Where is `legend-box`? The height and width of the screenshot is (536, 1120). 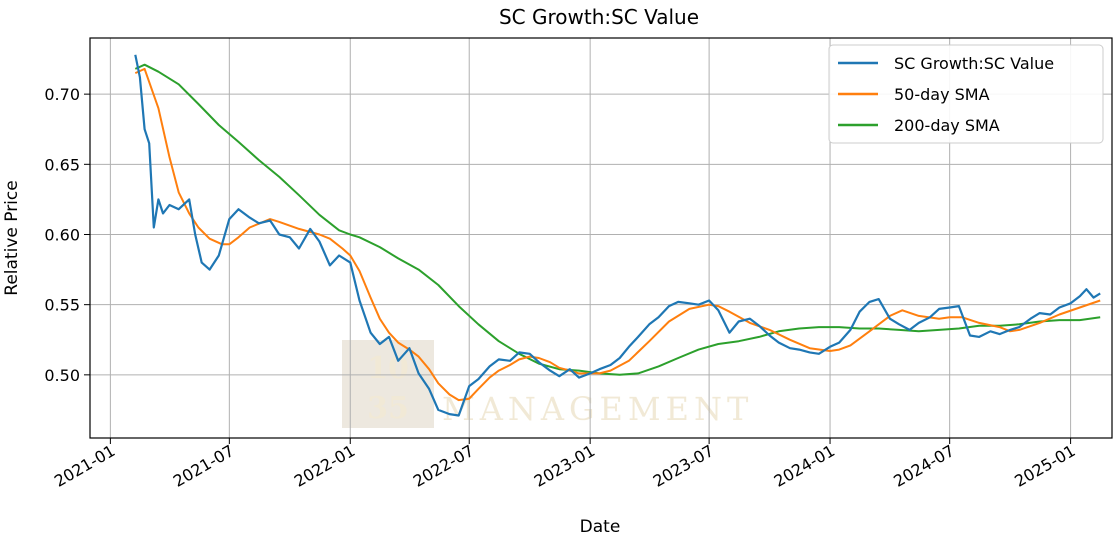 legend-box is located at coordinates (966, 94).